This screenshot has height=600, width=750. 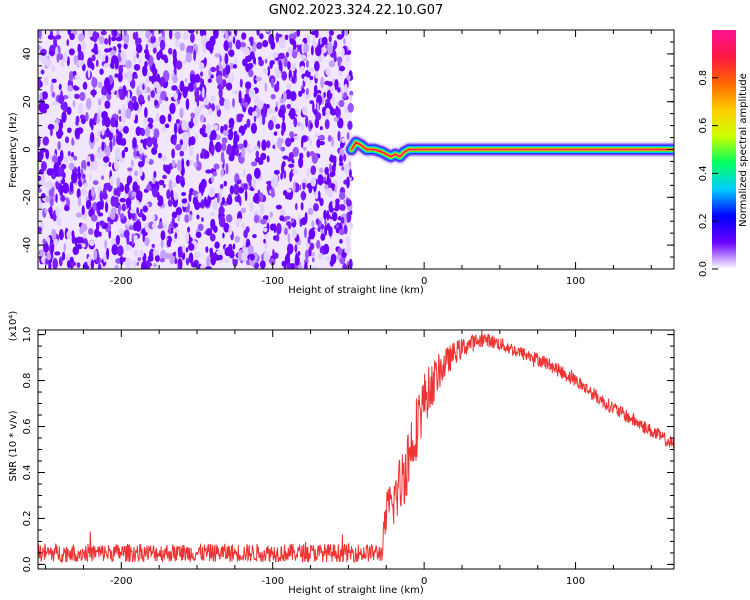 What do you see at coordinates (27, 518) in the screenshot?
I see `snr-y-tick-label: 0.2` at bounding box center [27, 518].